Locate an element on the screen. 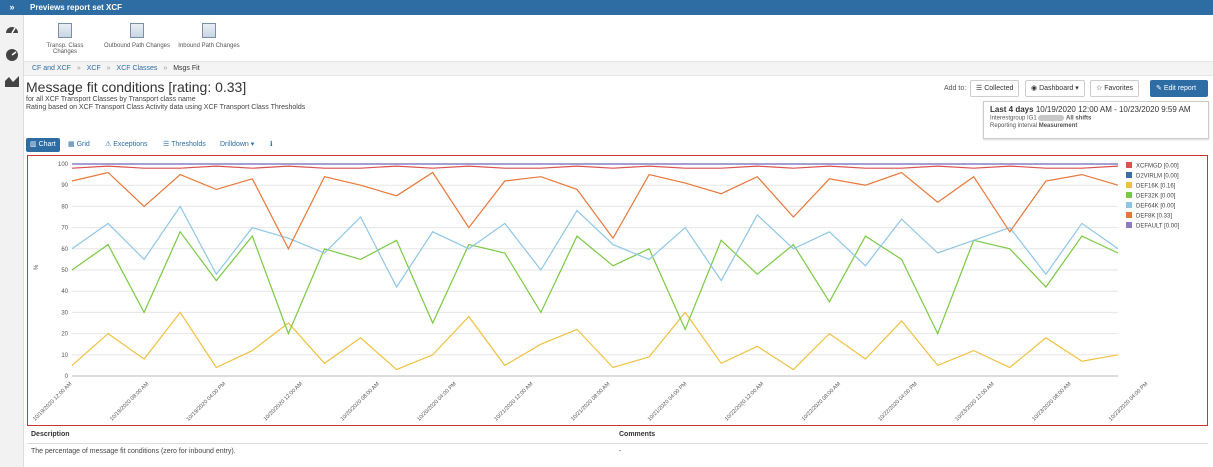 The width and height of the screenshot is (1213, 467). window-title-bar: Previews report set XCF is located at coordinates (618, 7).